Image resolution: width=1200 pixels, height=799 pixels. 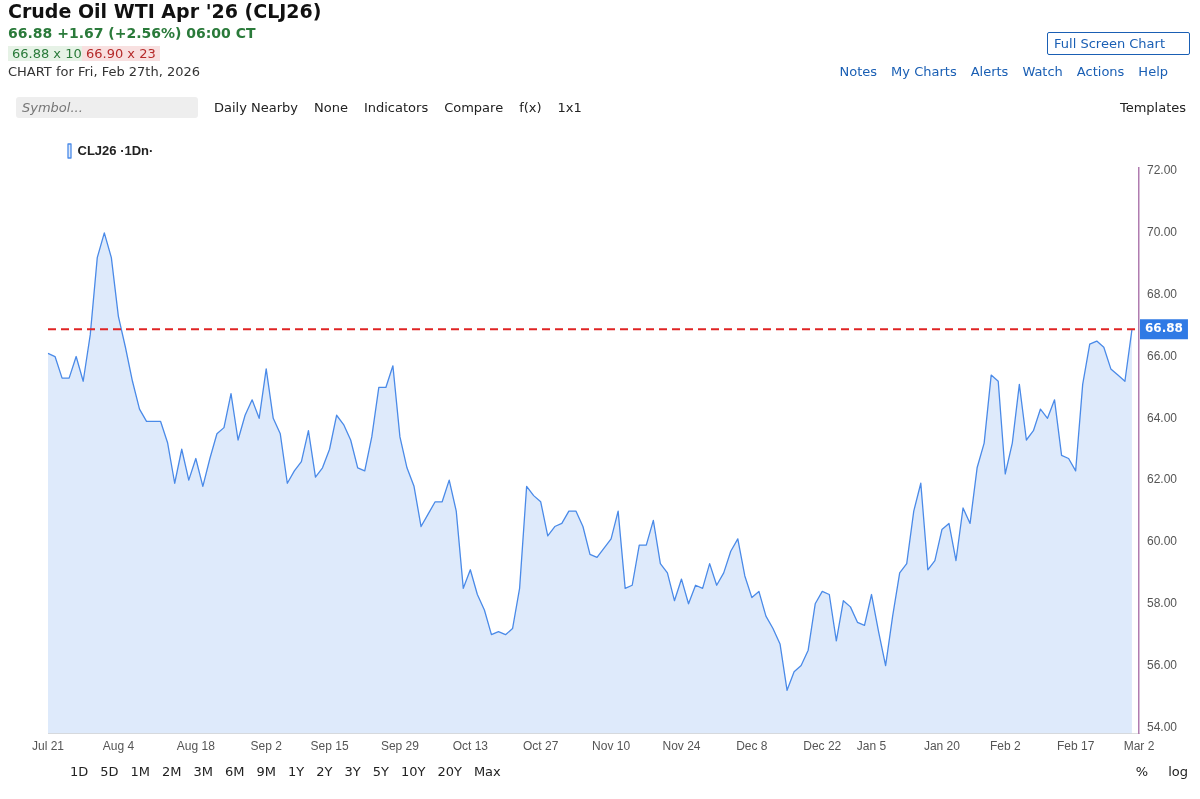 What do you see at coordinates (681, 746) in the screenshot?
I see `x-tick-label: Nov 24` at bounding box center [681, 746].